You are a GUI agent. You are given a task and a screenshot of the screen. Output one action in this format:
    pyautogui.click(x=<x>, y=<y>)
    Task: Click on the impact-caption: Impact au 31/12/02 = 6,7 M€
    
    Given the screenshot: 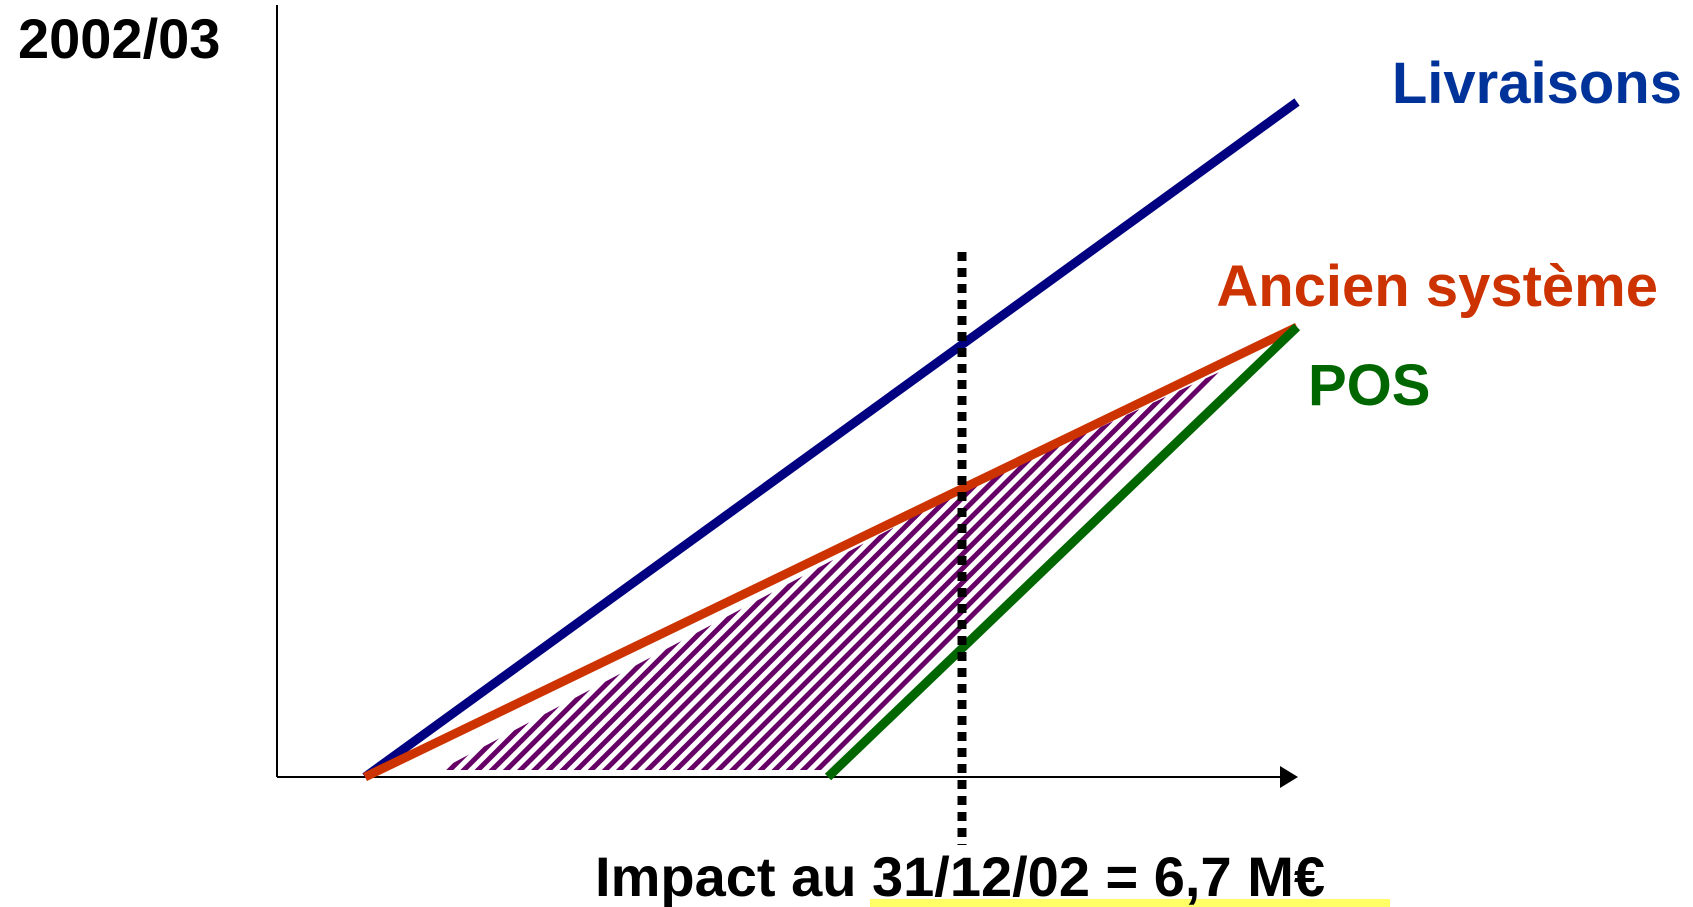 What is the action you would take?
    pyautogui.click(x=960, y=876)
    